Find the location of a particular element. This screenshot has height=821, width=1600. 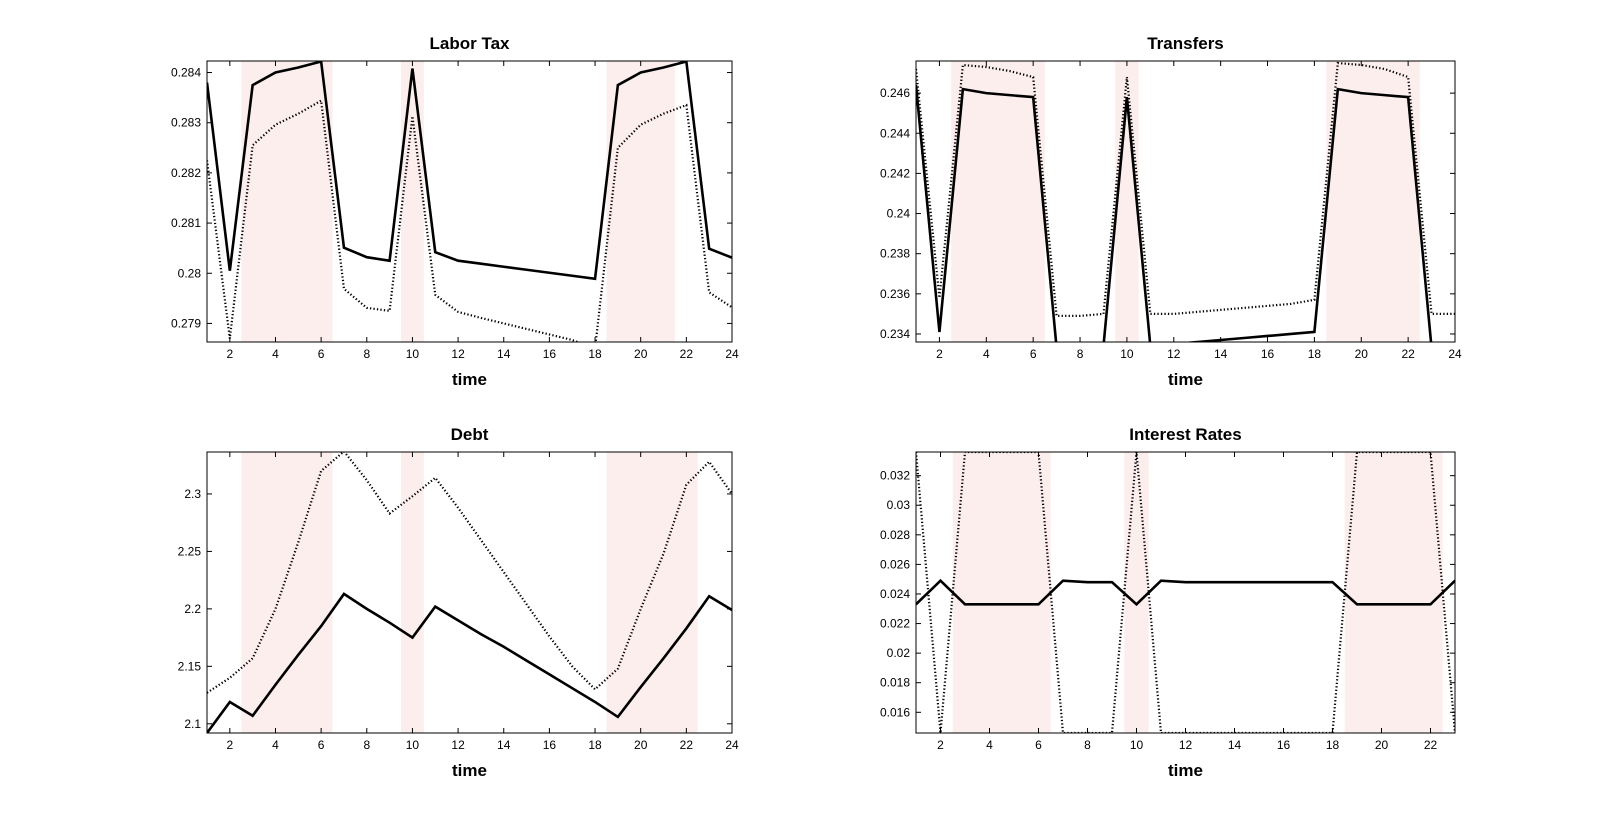

y-tick-label: 0.246 is located at coordinates (895, 93).